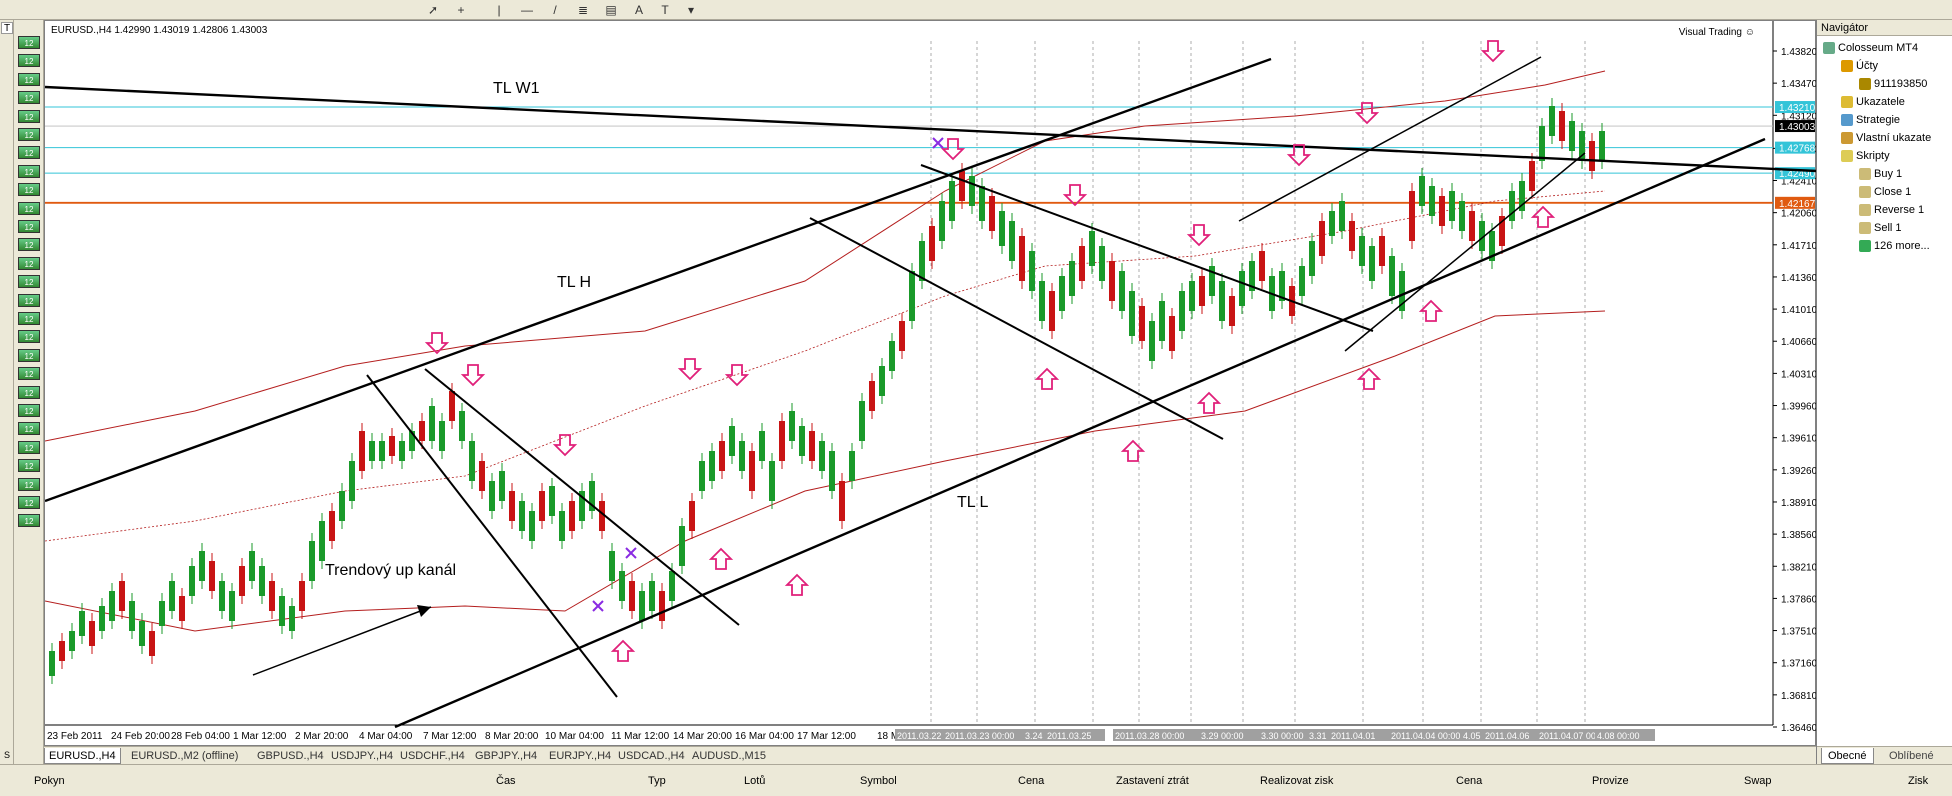 The image size is (1952, 796). I want to click on chart-tab: USDJPY.,H4, so click(362, 756).